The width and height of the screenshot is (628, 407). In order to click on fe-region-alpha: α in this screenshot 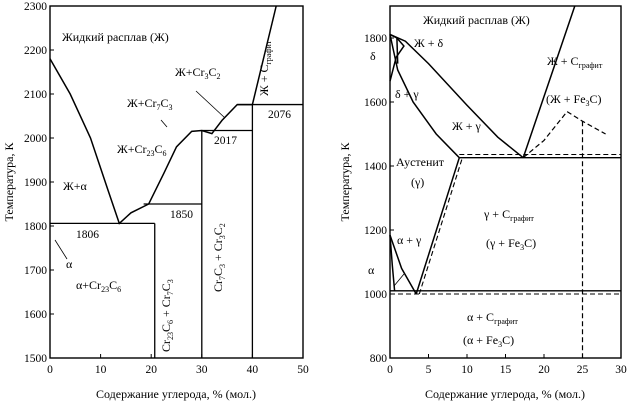, I will do `click(371, 270)`.